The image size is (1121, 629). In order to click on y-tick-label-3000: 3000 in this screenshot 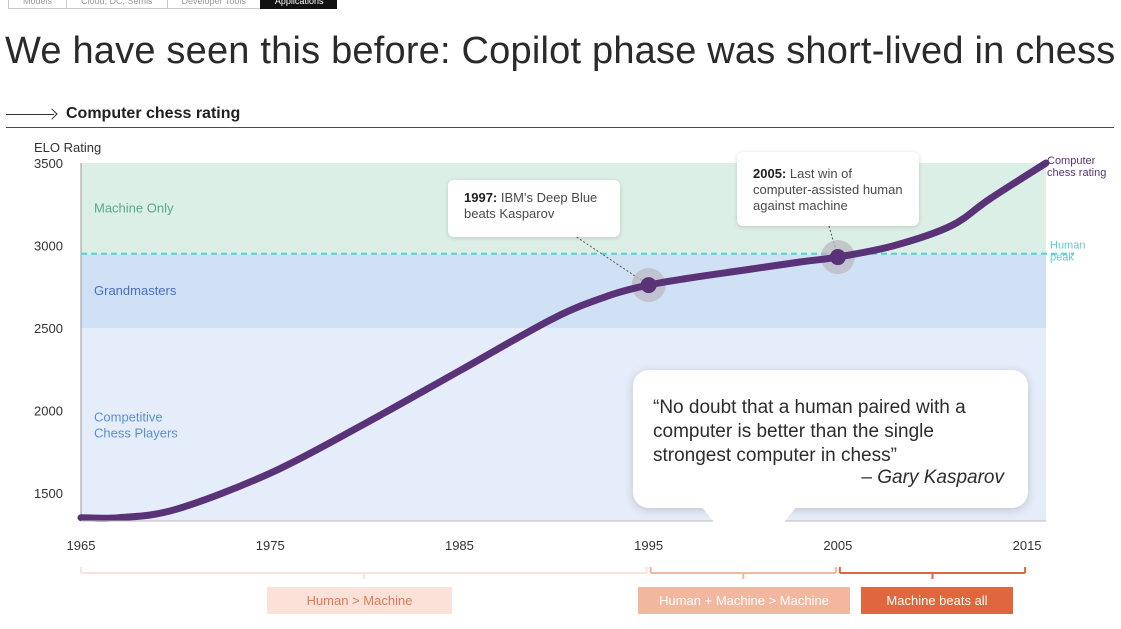, I will do `click(48, 245)`.